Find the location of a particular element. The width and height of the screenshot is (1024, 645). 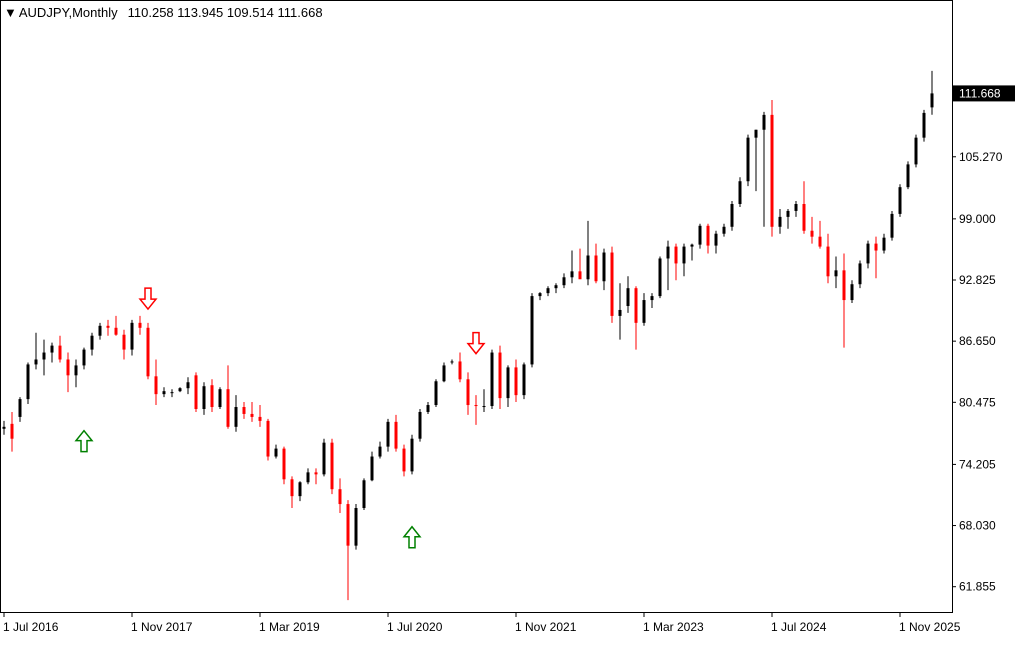

y-tick-label: 92.825 is located at coordinates (977, 280).